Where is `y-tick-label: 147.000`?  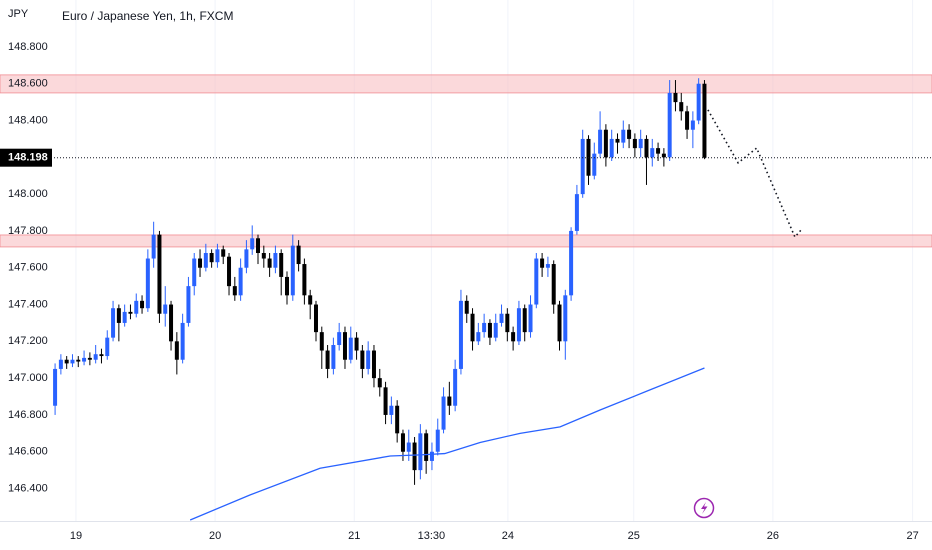
y-tick-label: 147.000 is located at coordinates (28, 378).